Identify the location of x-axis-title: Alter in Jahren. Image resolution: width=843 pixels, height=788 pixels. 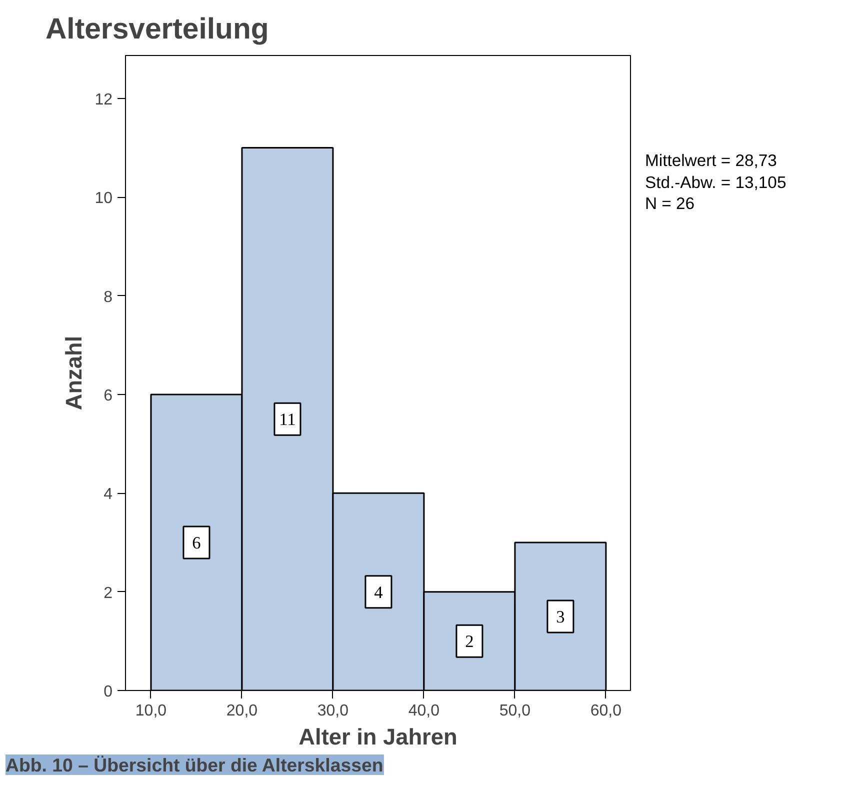
(378, 737).